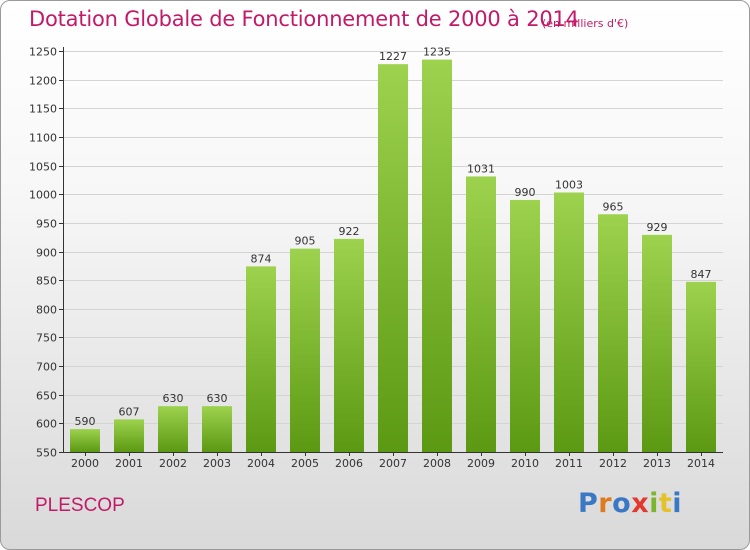  Describe the element at coordinates (605, 503) in the screenshot. I see `logo-letter: r` at that location.